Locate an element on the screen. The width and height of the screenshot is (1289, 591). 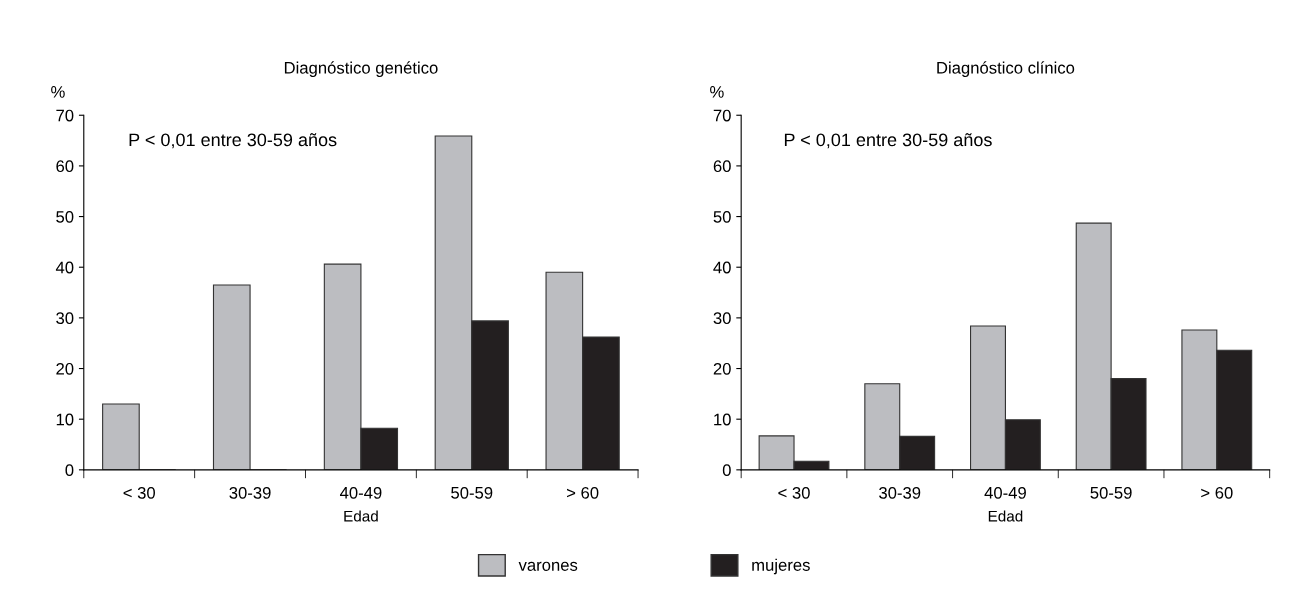
chart-title: Diagnóstico clínico is located at coordinates (1006, 69).